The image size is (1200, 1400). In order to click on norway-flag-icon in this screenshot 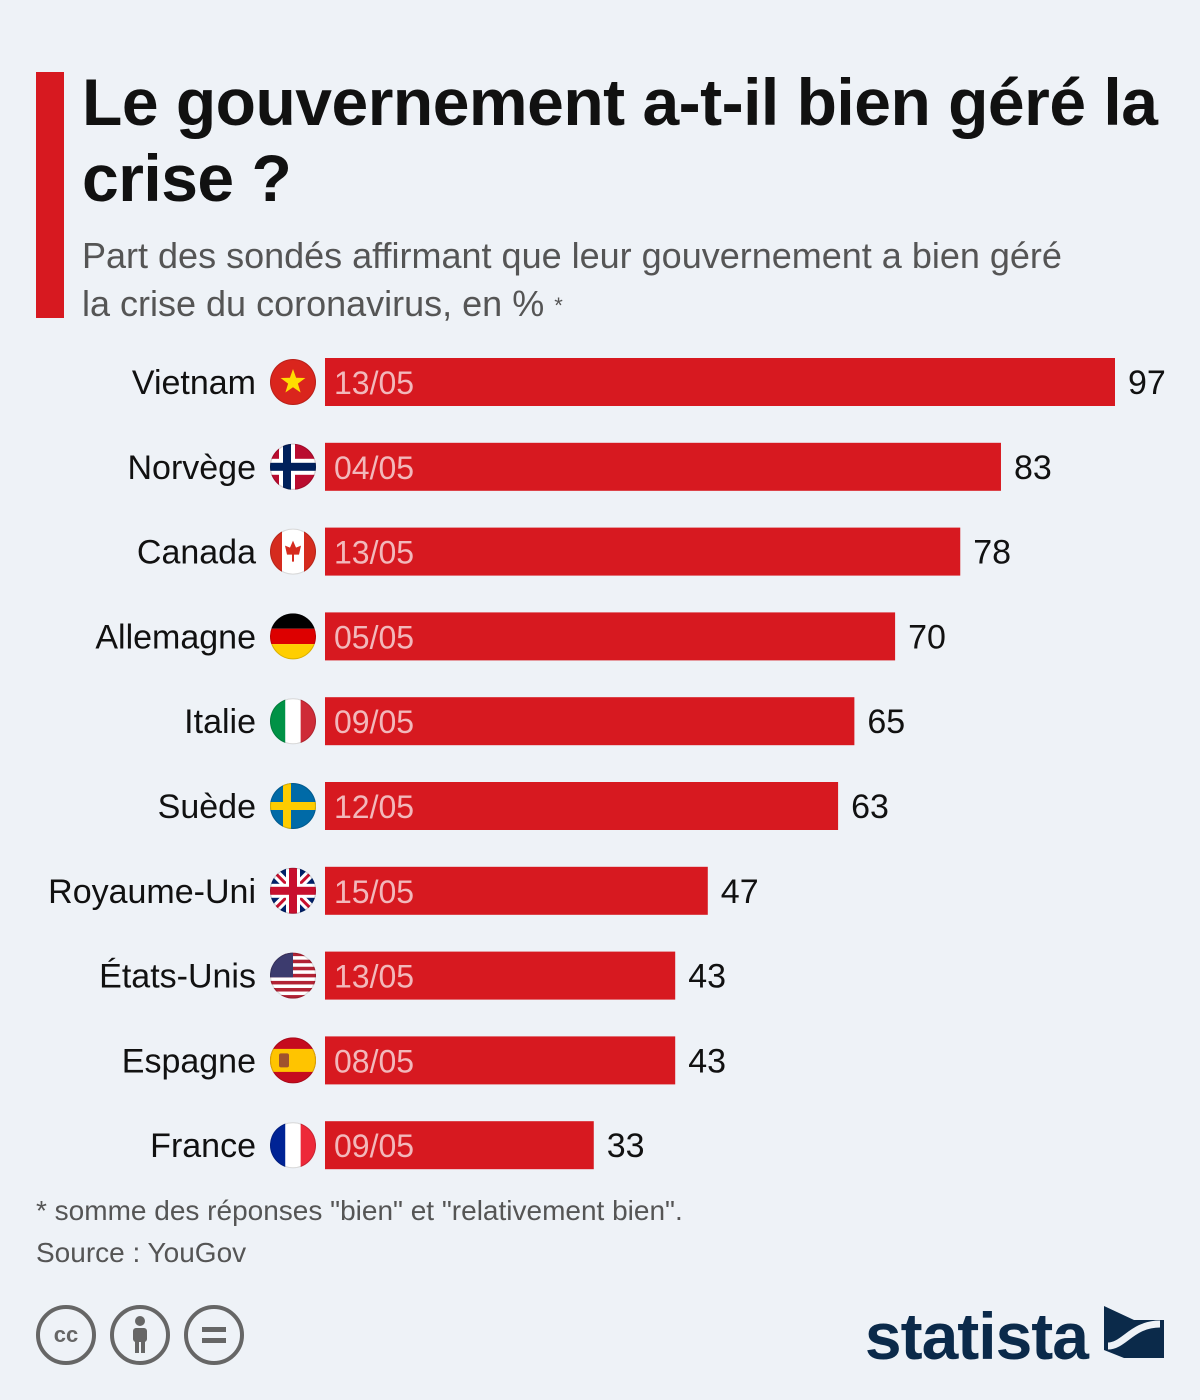, I will do `click(293, 466)`.